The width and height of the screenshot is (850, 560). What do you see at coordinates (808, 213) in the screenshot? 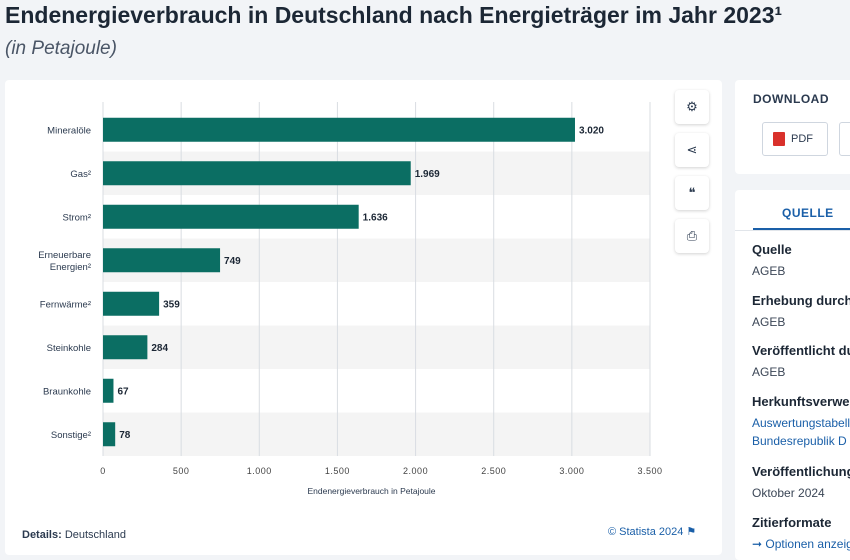
I see `tab-quelle: QUELLE` at bounding box center [808, 213].